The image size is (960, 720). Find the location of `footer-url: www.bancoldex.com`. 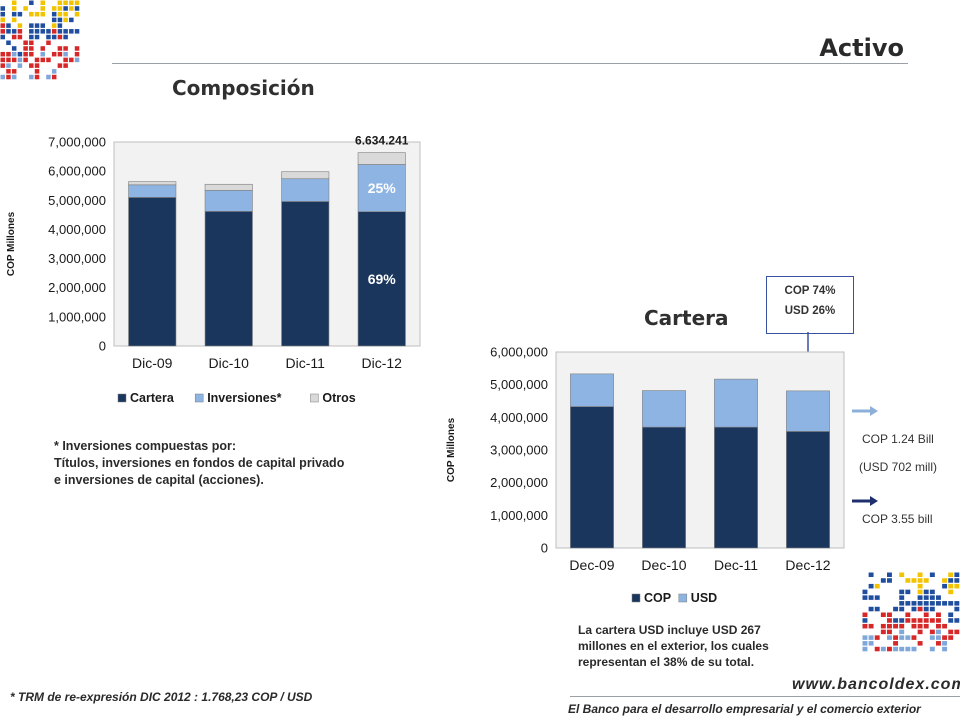

footer-url: www.bancoldex.com is located at coordinates (876, 684).